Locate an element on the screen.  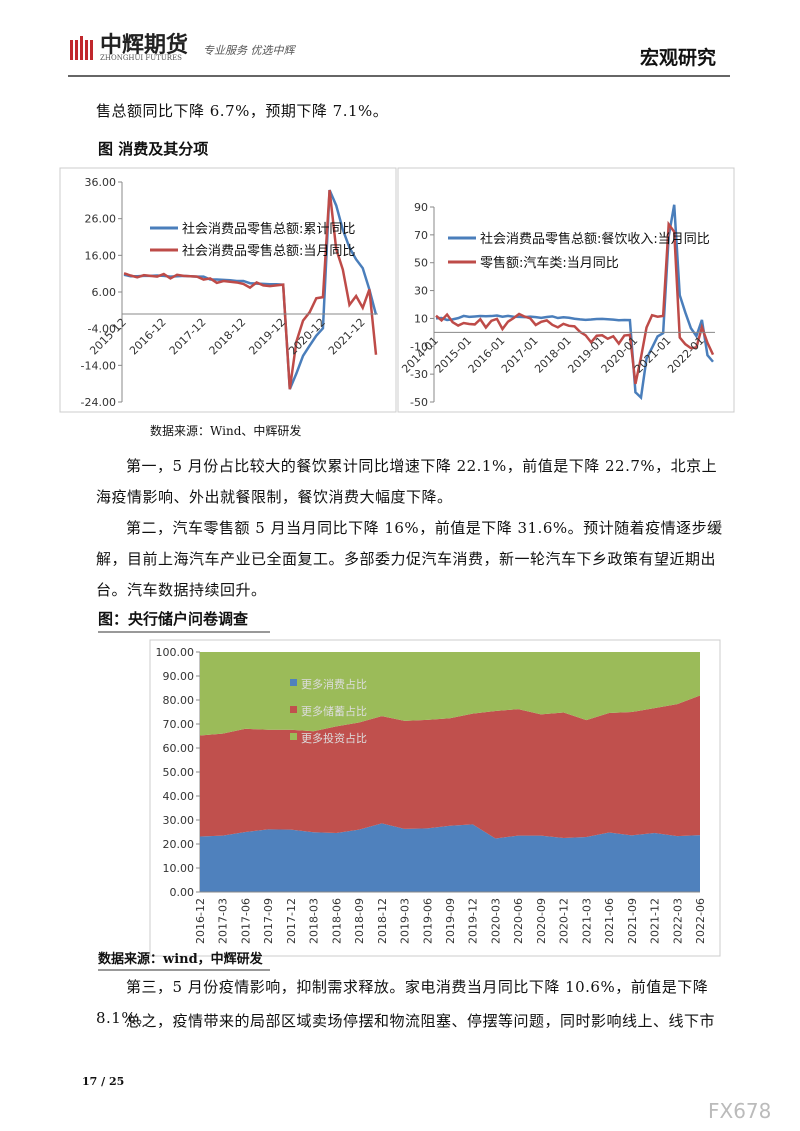
x-tick-label: 2019-03 is located at coordinates (405, 921).